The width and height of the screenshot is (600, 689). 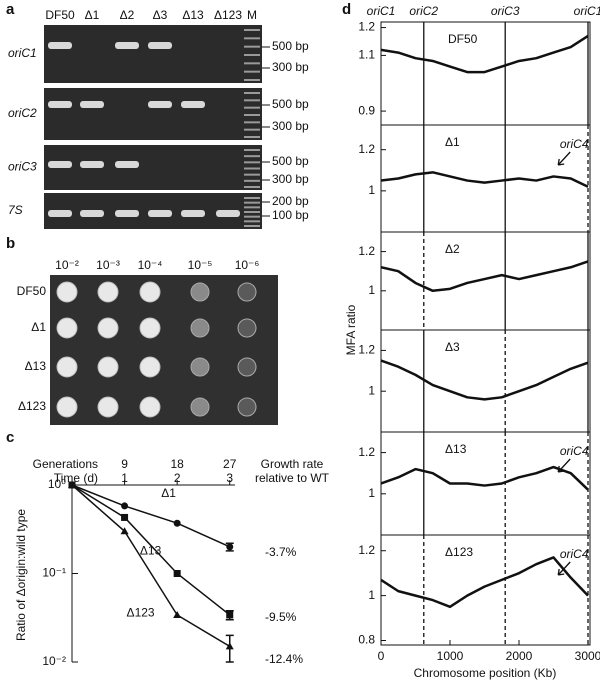 I want to click on y-tick-label: 1.1, so click(x=366, y=55).